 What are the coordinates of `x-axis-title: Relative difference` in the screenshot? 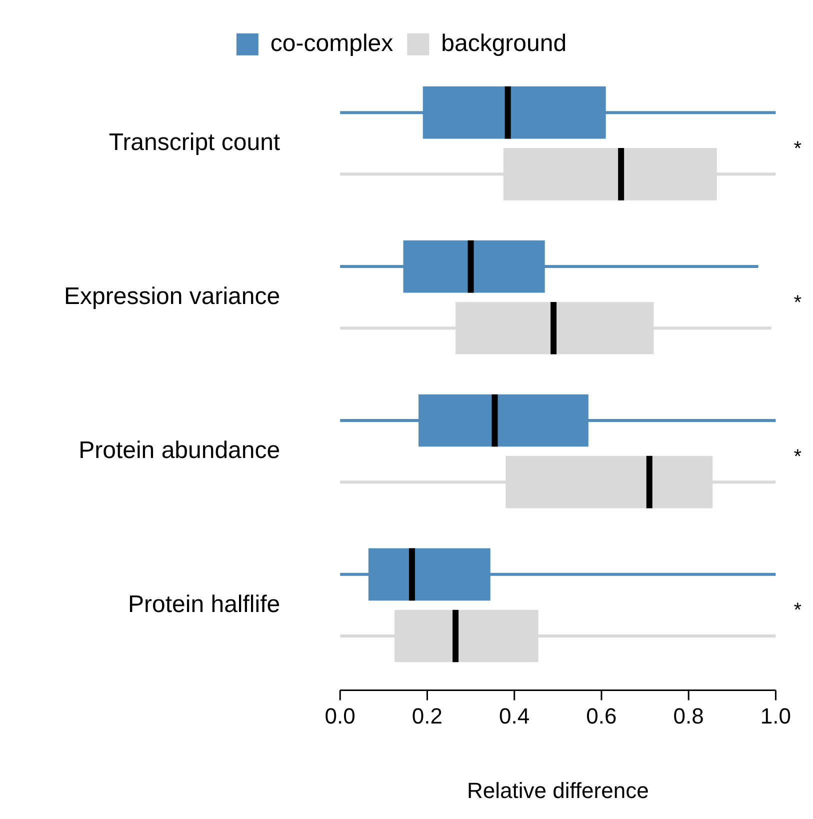 It's located at (558, 790).